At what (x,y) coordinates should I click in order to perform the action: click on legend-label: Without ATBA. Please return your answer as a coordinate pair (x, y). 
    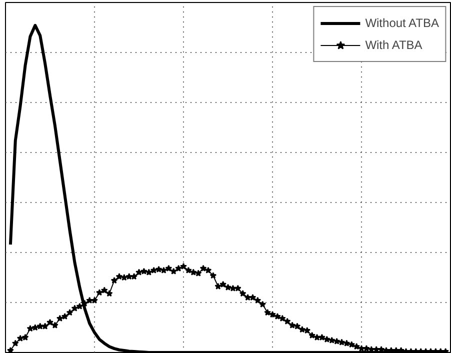
    Looking at the image, I should click on (402, 23).